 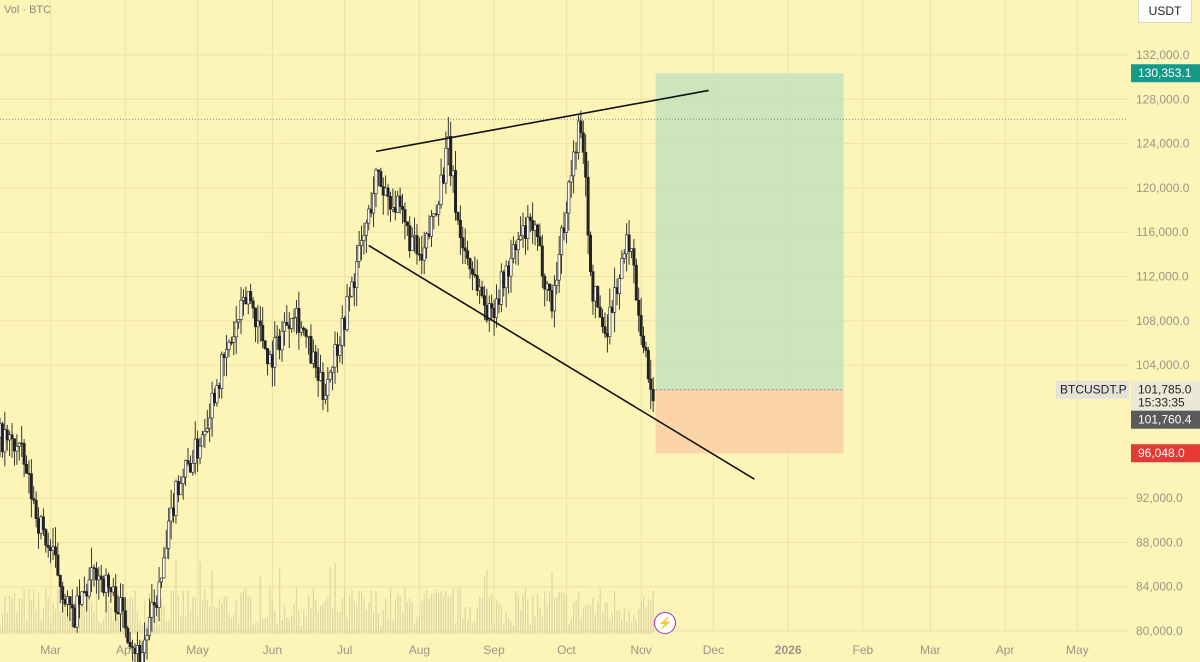 What do you see at coordinates (1165, 11) in the screenshot?
I see `currency-unit-button: USDT` at bounding box center [1165, 11].